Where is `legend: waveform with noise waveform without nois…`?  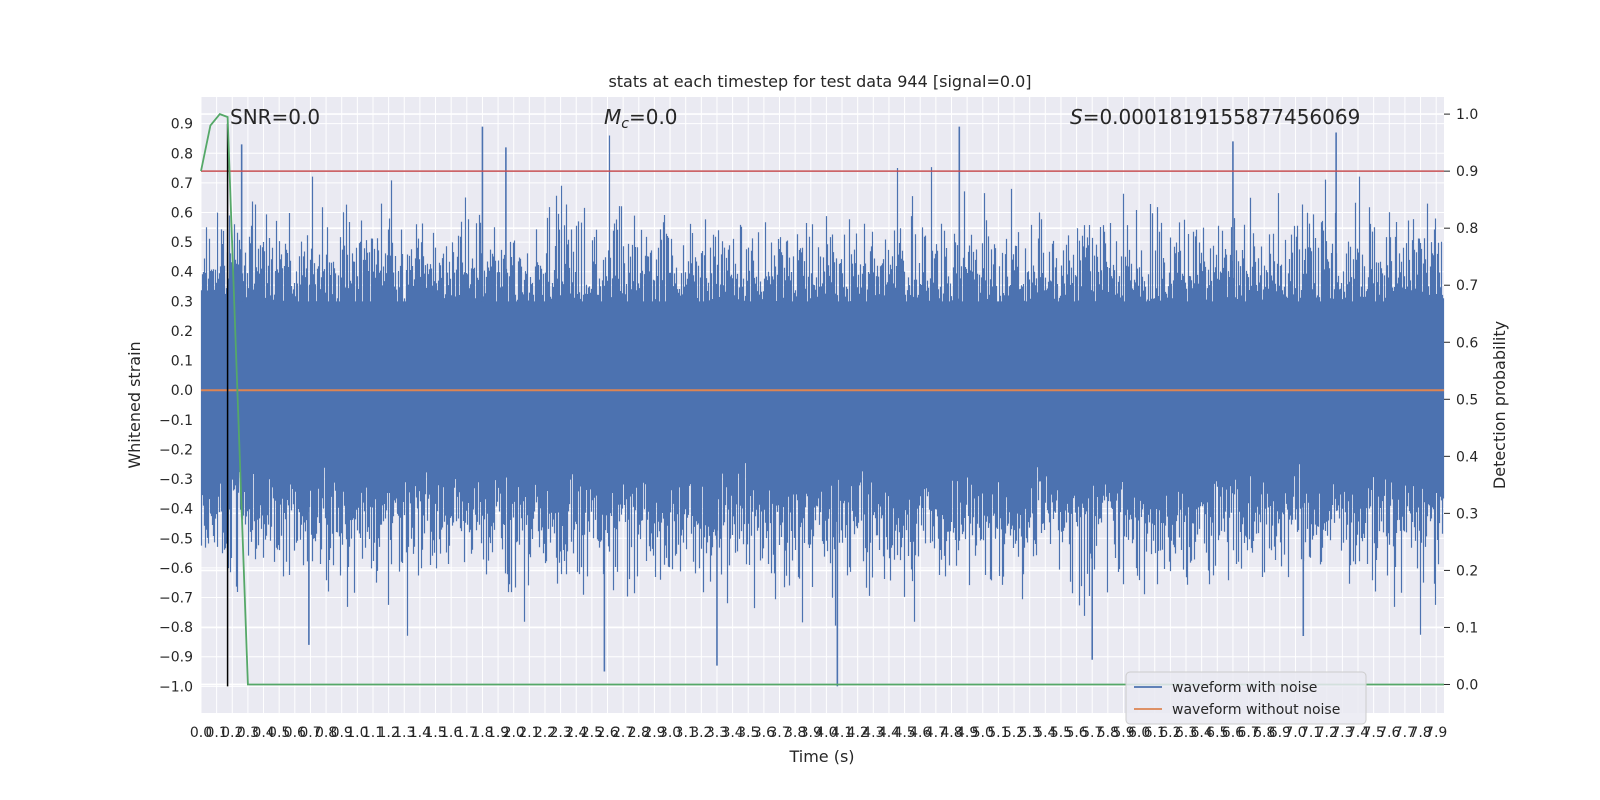
legend: waveform with noise waveform without nois… is located at coordinates (1246, 698).